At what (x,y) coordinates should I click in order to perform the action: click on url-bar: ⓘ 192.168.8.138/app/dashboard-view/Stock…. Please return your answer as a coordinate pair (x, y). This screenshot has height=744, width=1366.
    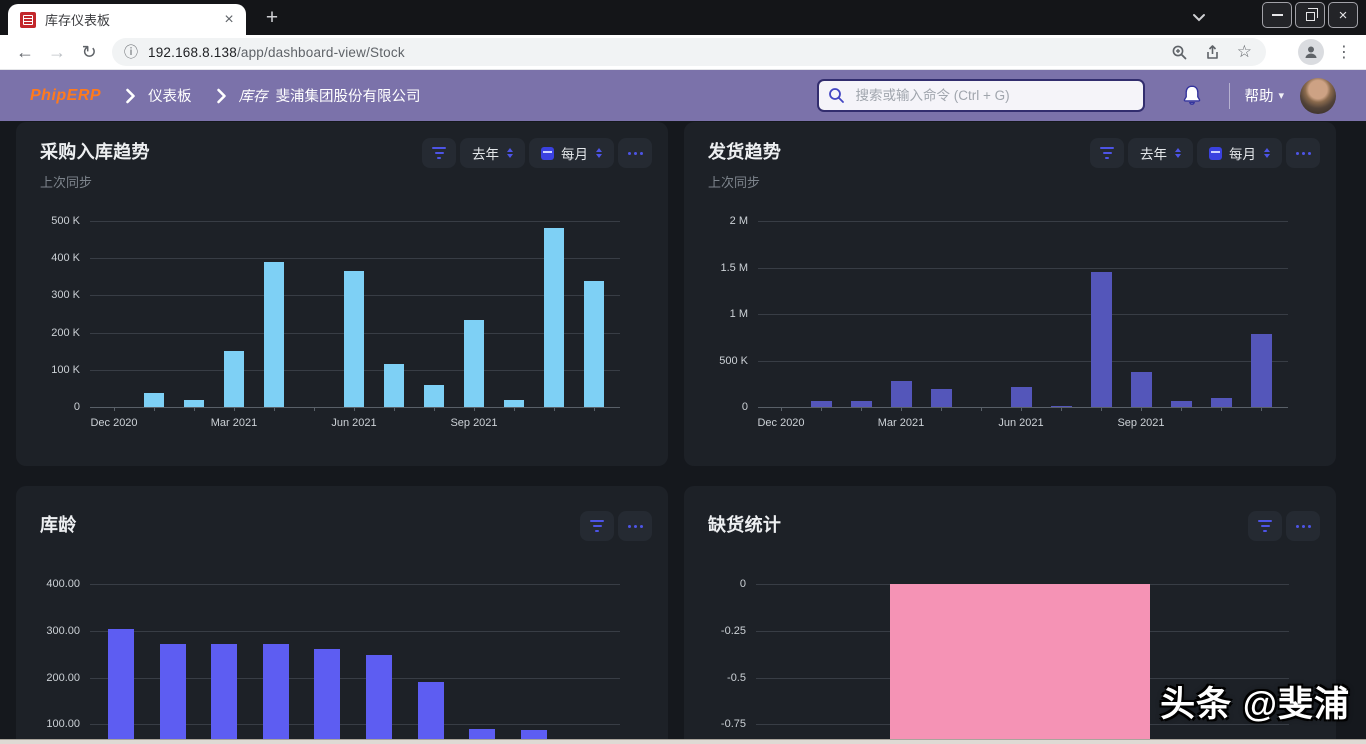
    Looking at the image, I should click on (689, 52).